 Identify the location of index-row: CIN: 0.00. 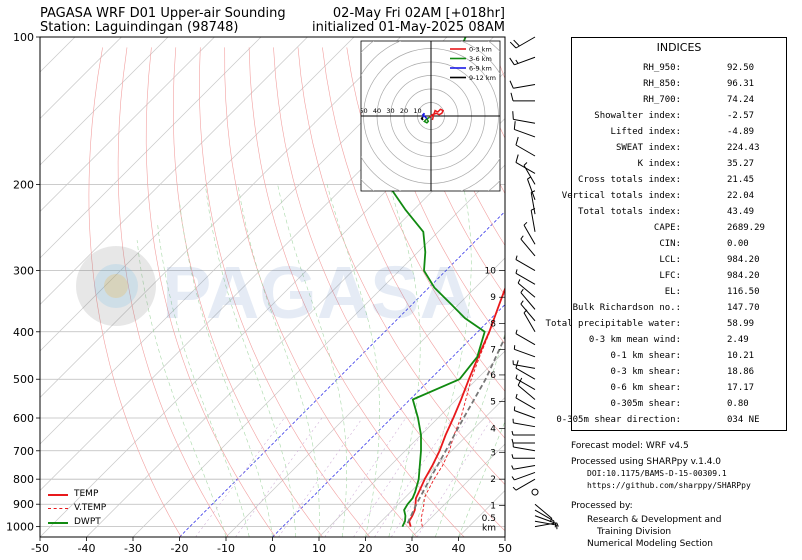
(679, 247).